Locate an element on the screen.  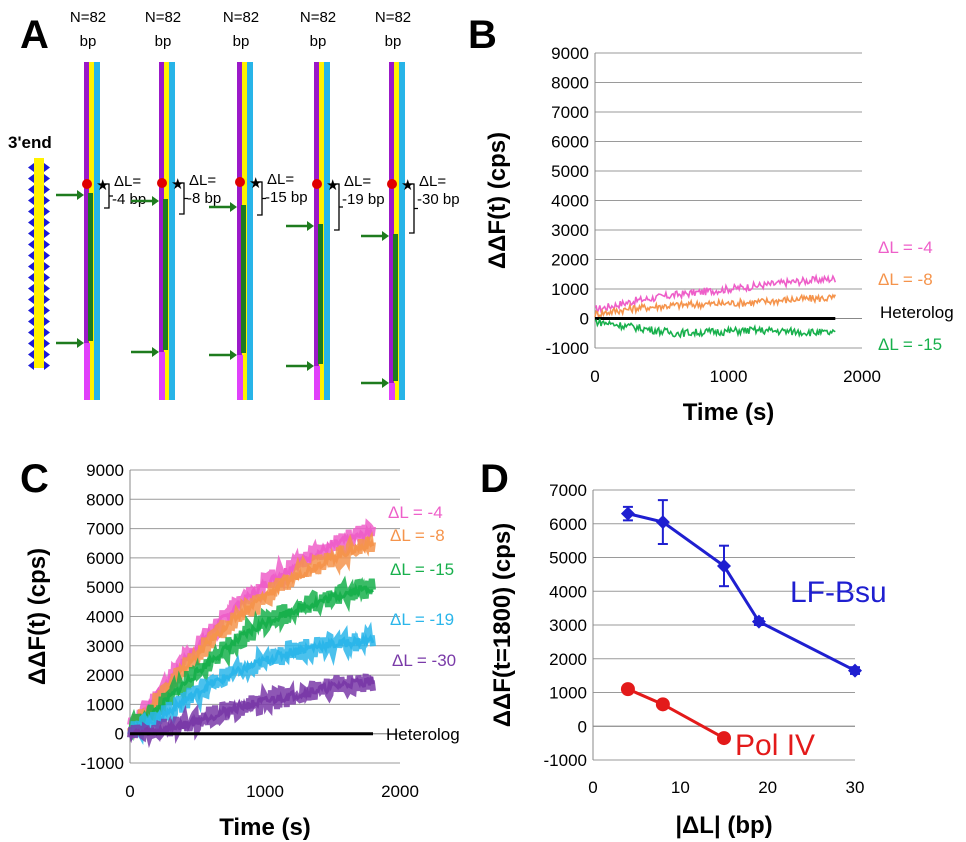
delta-l-label: ΔL= is located at coordinates (280, 179).